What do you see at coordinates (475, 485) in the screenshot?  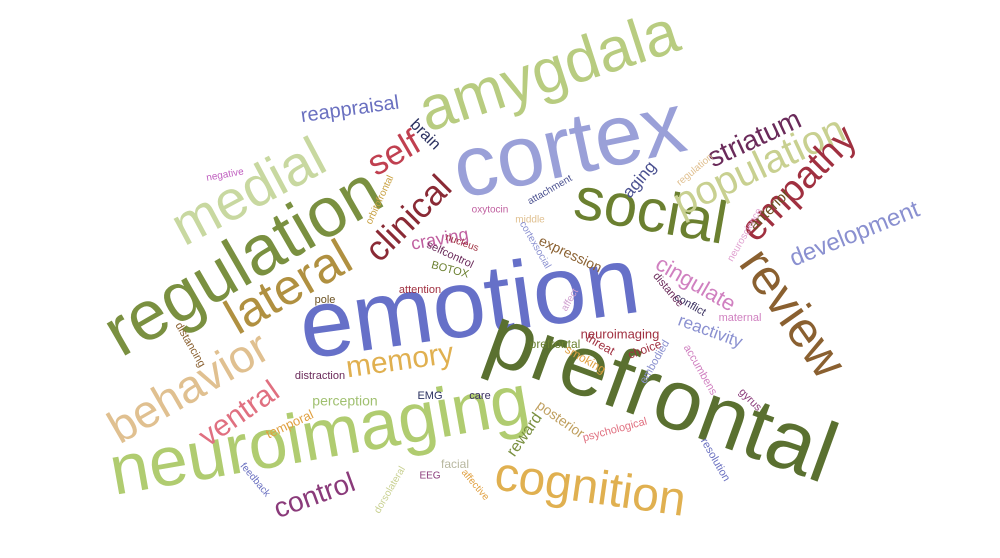 I see `word: affective` at bounding box center [475, 485].